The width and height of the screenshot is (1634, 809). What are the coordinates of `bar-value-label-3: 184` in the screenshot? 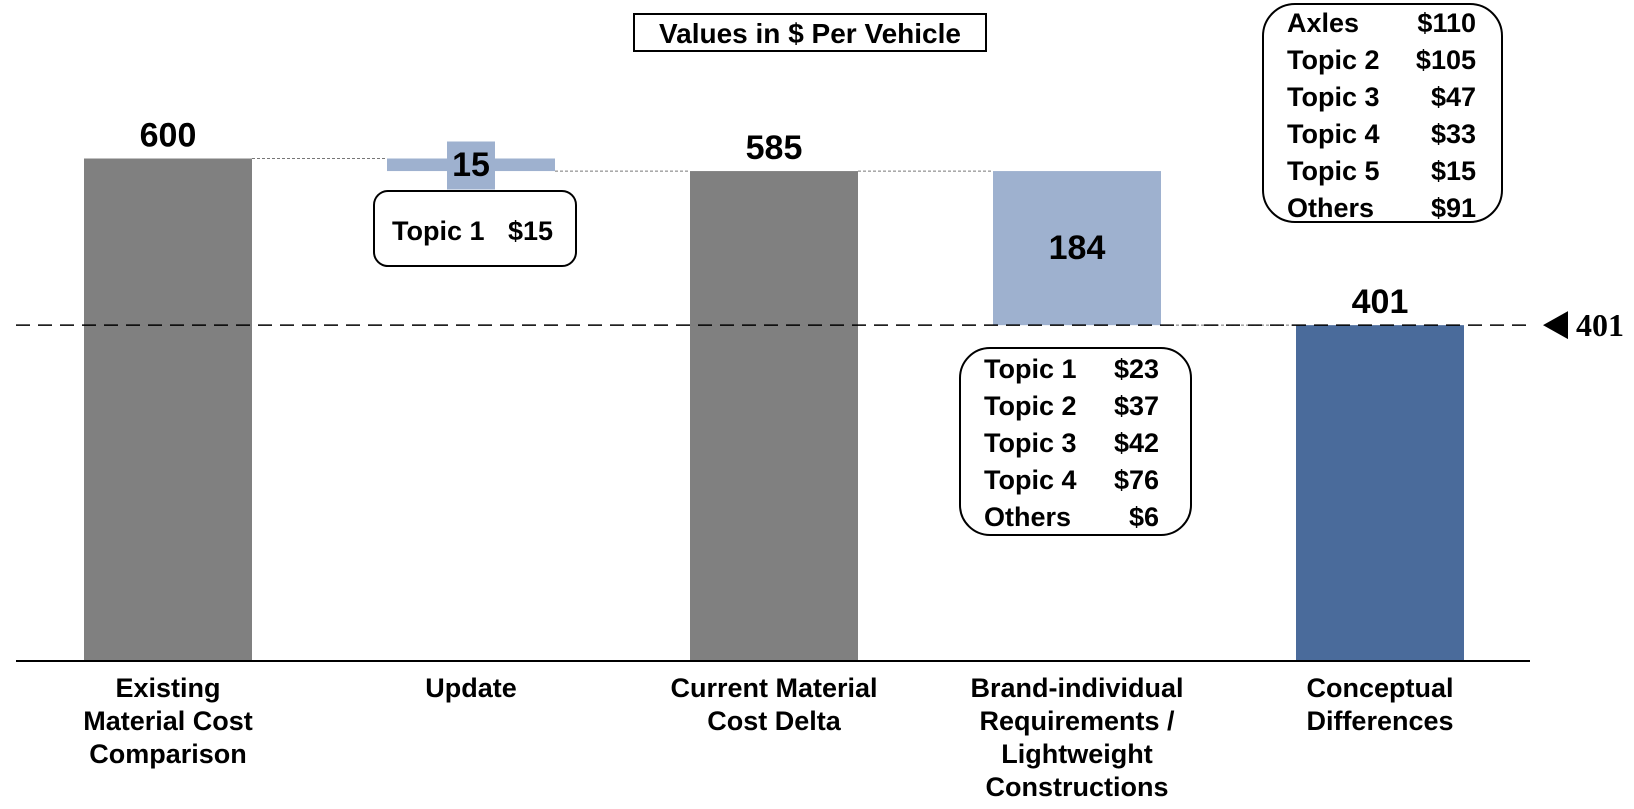 It's located at (1077, 248).